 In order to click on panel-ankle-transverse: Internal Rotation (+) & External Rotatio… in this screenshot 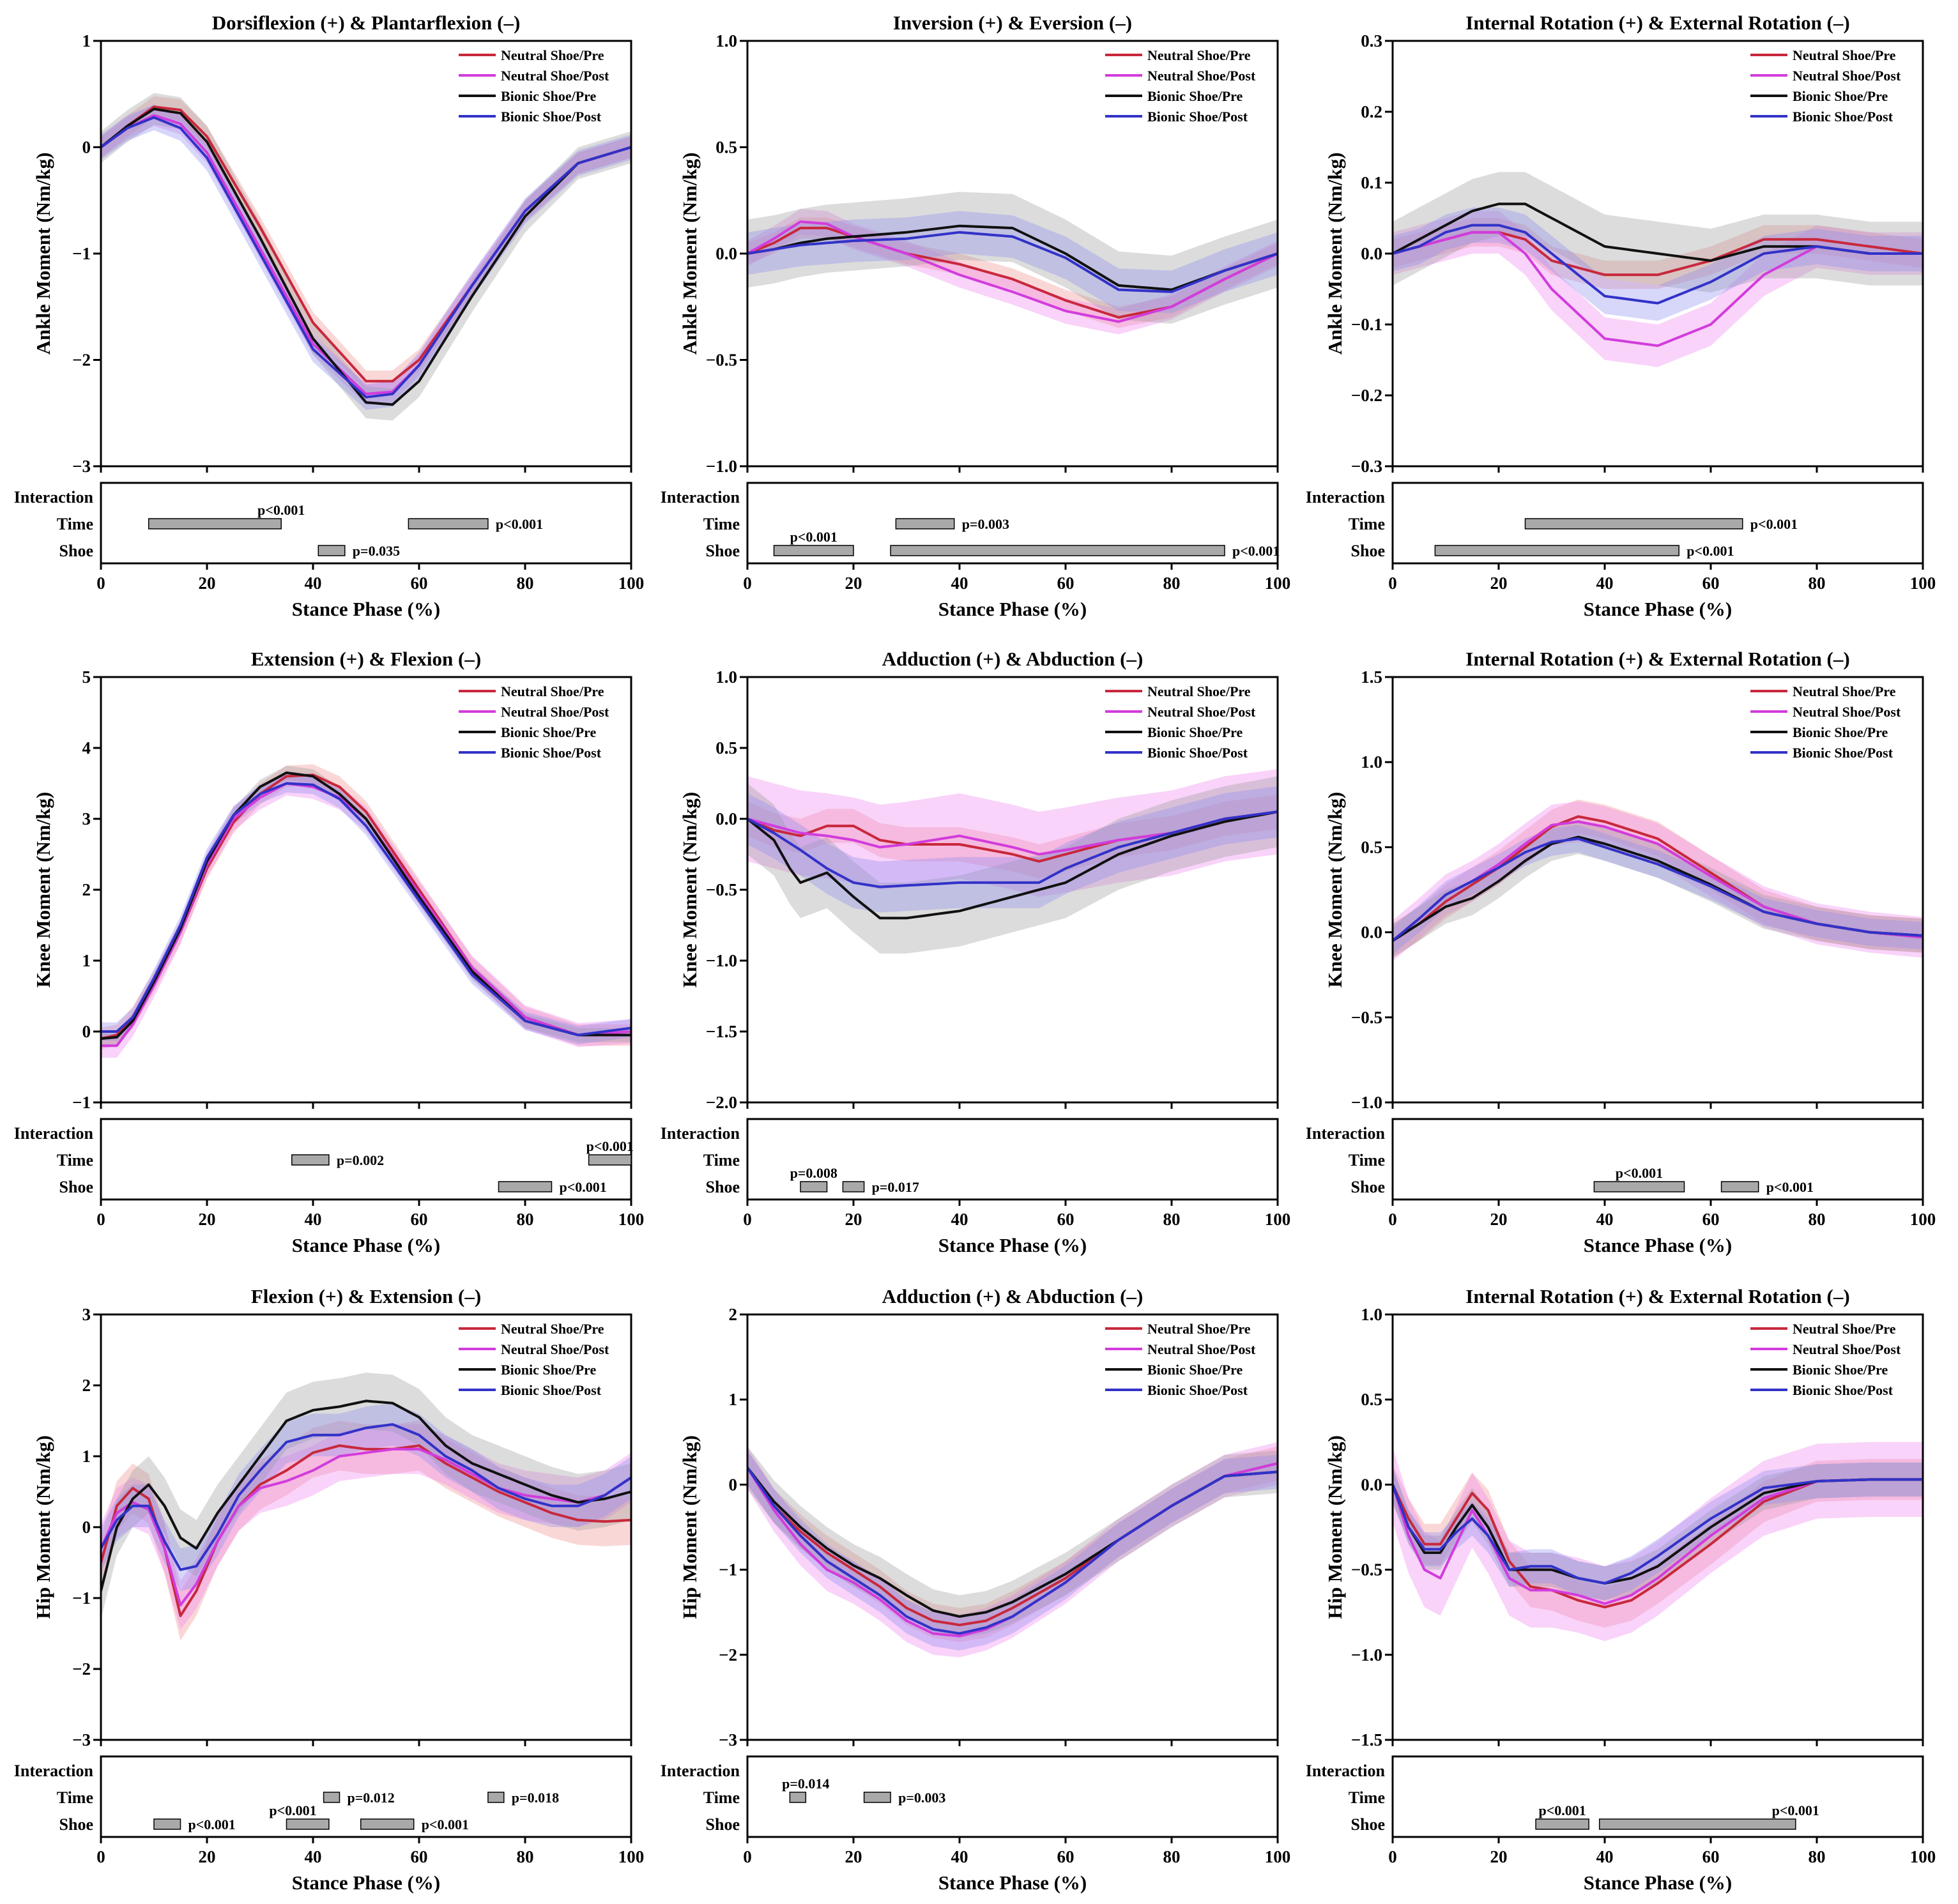, I will do `click(1621, 315)`.